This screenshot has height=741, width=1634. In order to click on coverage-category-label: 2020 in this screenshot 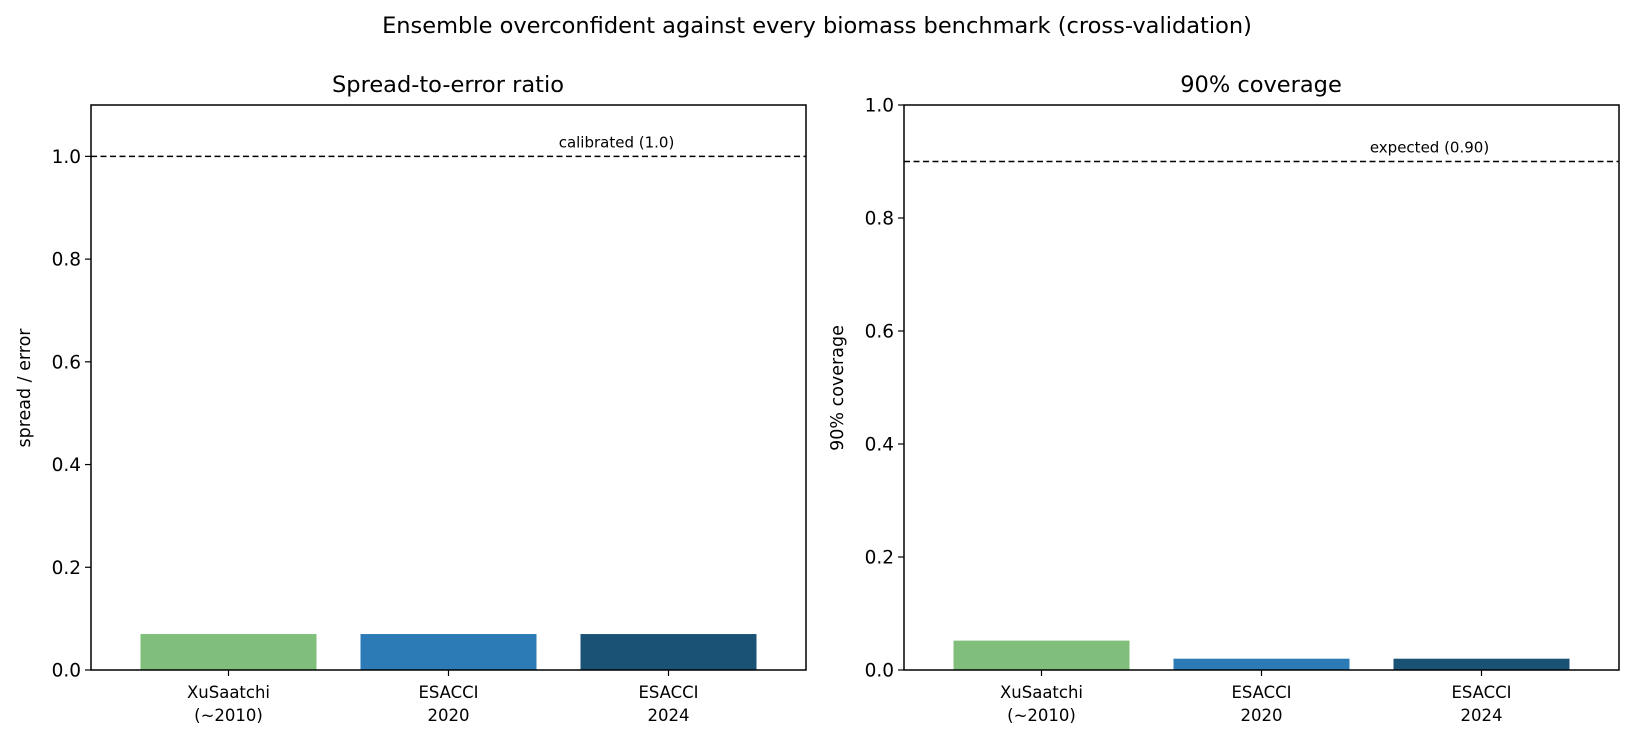, I will do `click(1262, 715)`.